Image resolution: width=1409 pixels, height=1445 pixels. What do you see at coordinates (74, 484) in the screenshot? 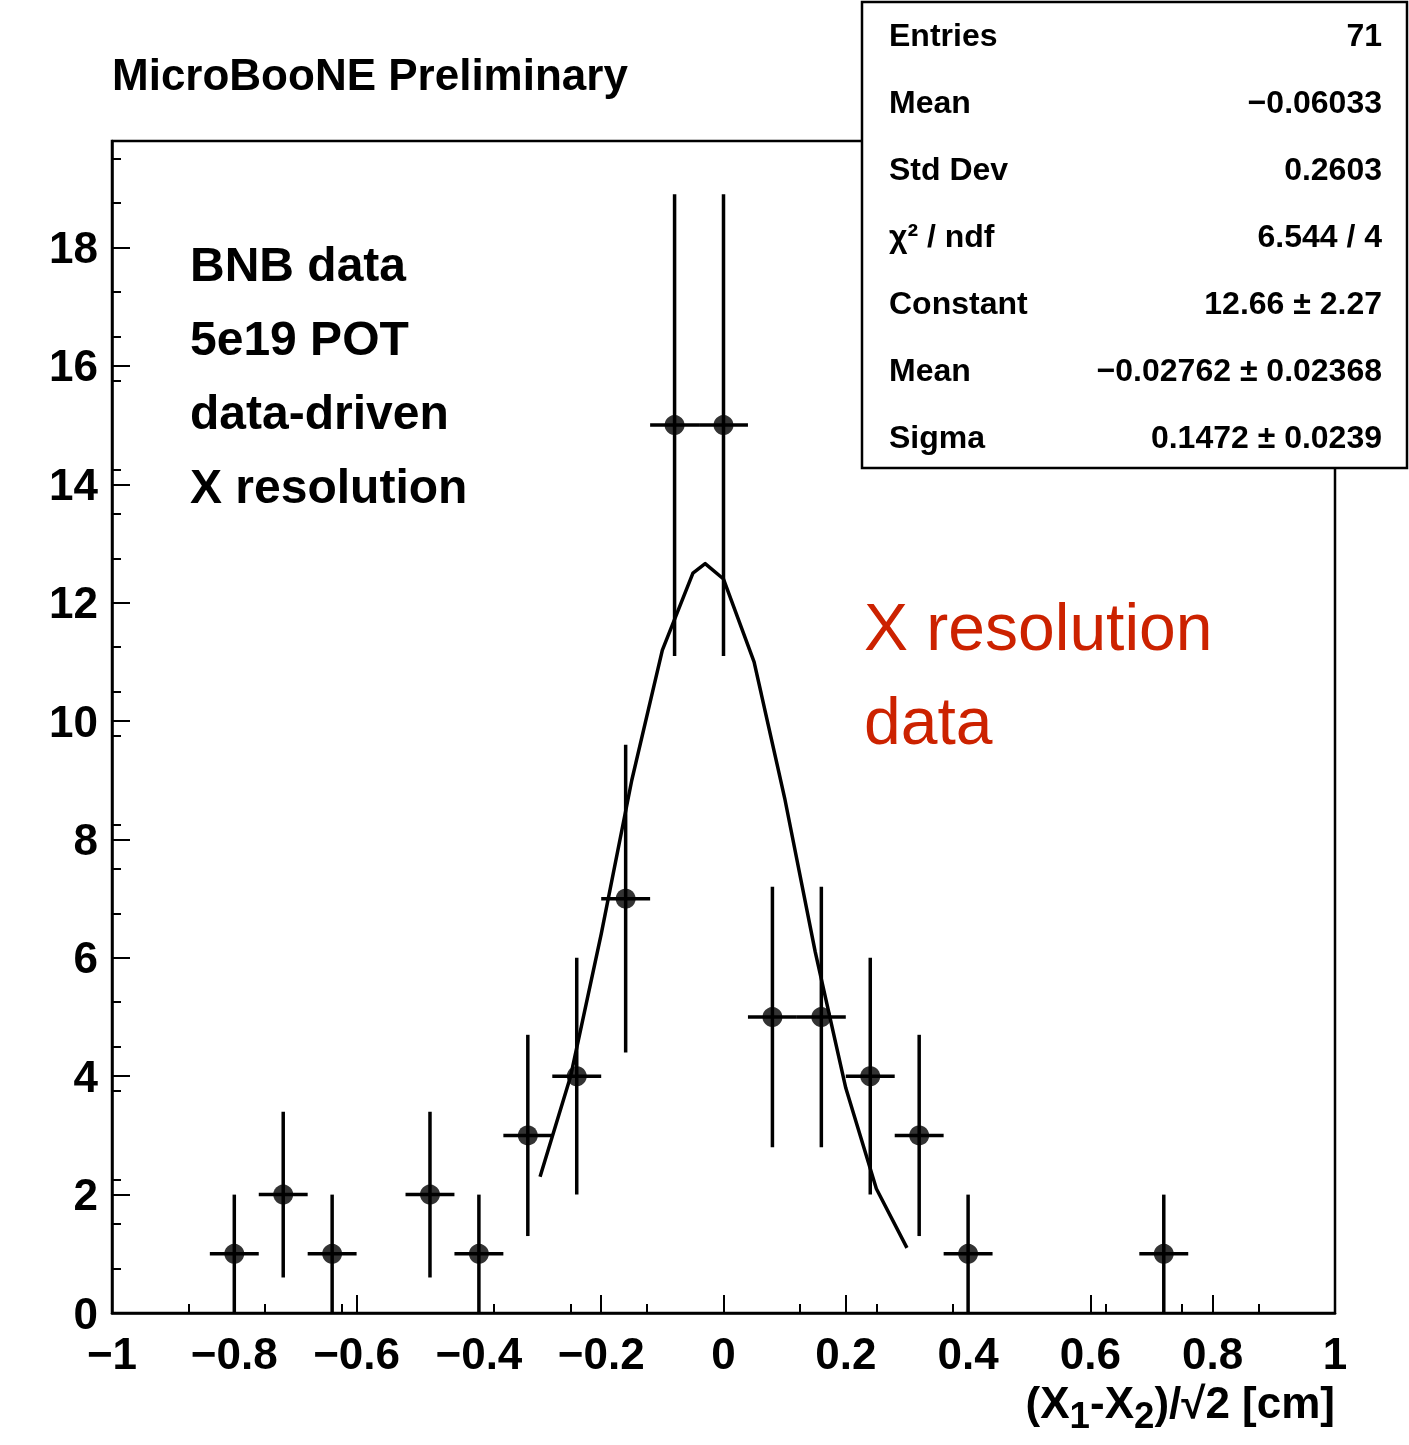
I see `y-tick-label: 14` at bounding box center [74, 484].